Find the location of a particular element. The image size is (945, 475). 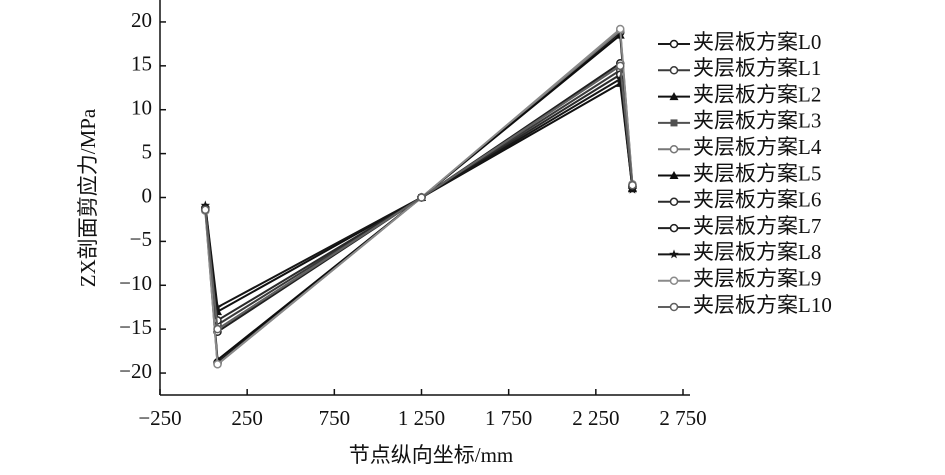

legend-label: 夹层板方案L7 is located at coordinates (757, 226).